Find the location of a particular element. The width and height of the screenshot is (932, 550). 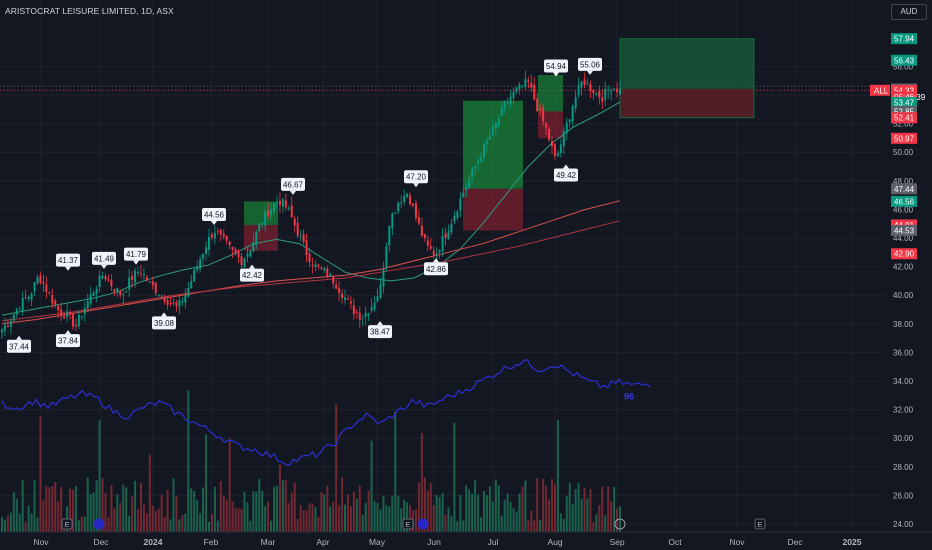

price-label: 53.47 is located at coordinates (904, 103).